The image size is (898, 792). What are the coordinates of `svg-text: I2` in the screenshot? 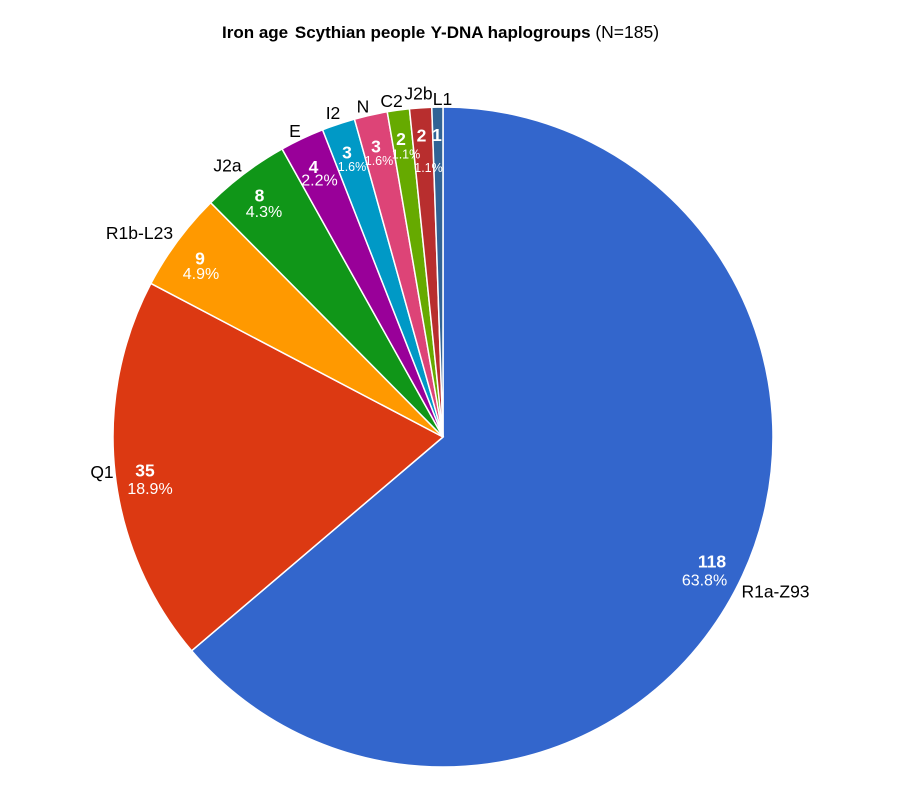 It's located at (333, 113).